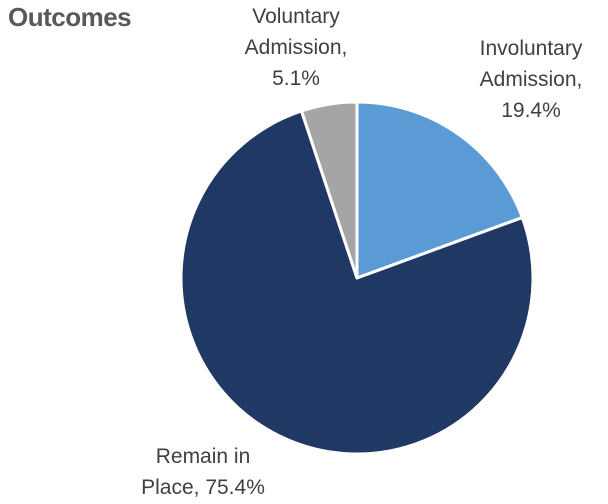 Image resolution: width=608 pixels, height=504 pixels. Describe the element at coordinates (203, 472) in the screenshot. I see `data-label-1: Remain in Place, 75.4%` at that location.